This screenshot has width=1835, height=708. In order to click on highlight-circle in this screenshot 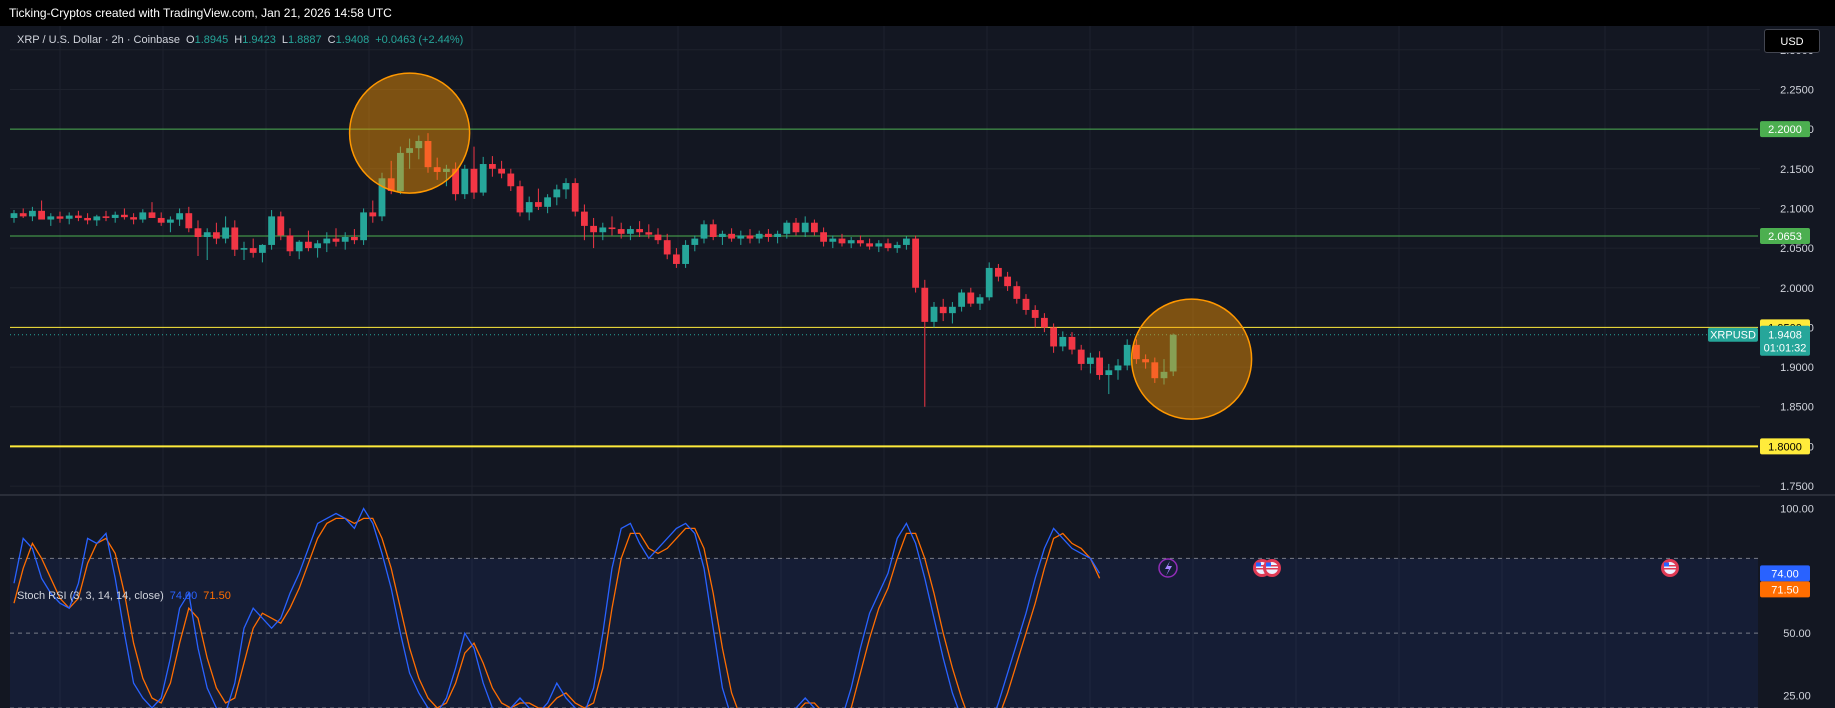, I will do `click(409, 133)`.